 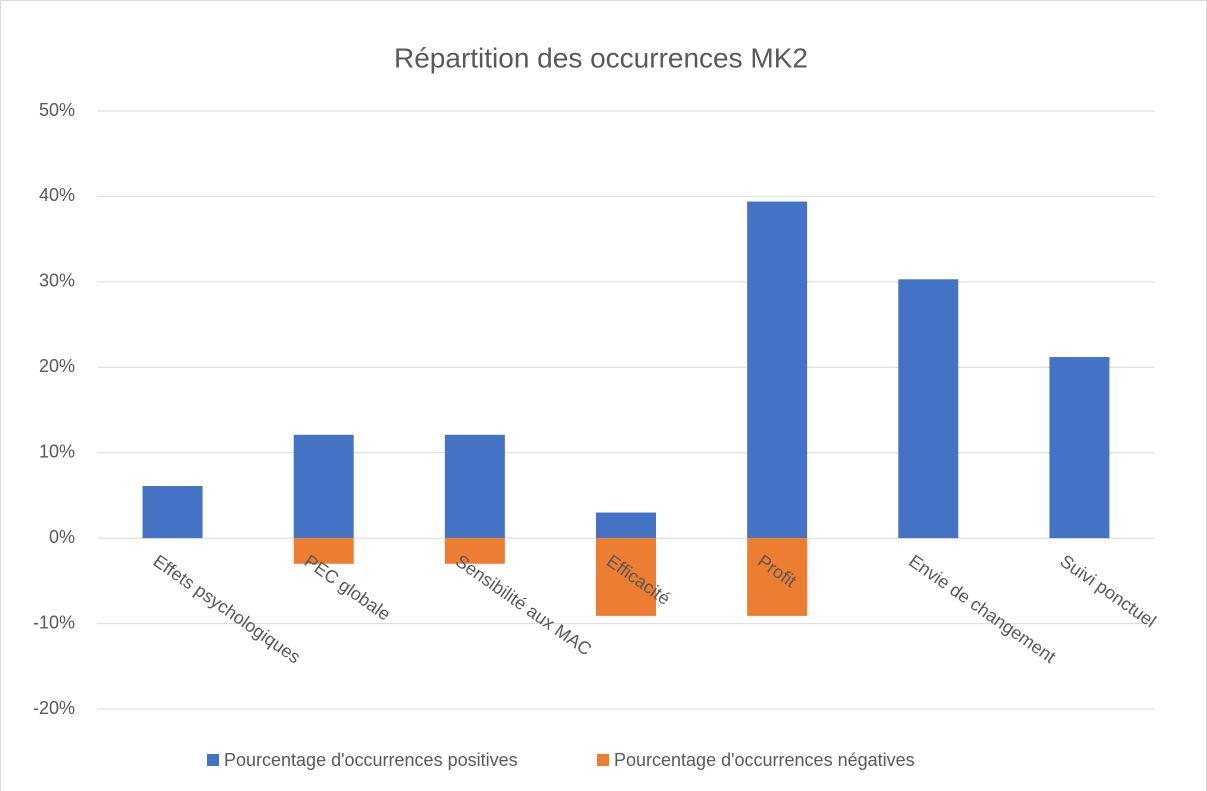 What do you see at coordinates (371, 760) in the screenshot?
I see `legend-label: Pourcentage d'occurrences positives` at bounding box center [371, 760].